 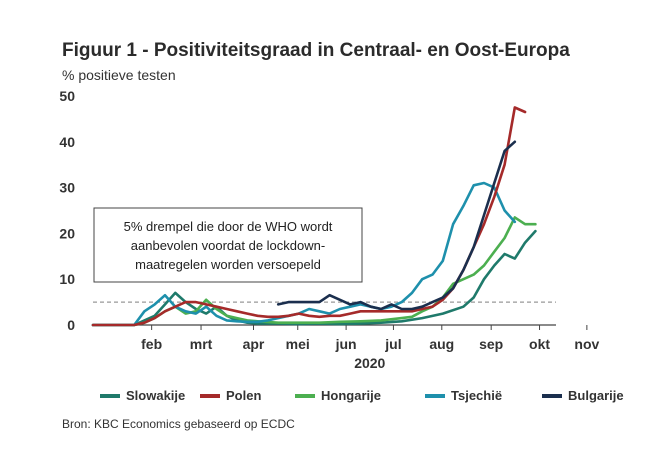 I want to click on annotation-text-line: maatregelen worden versoepeld, so click(x=228, y=264).